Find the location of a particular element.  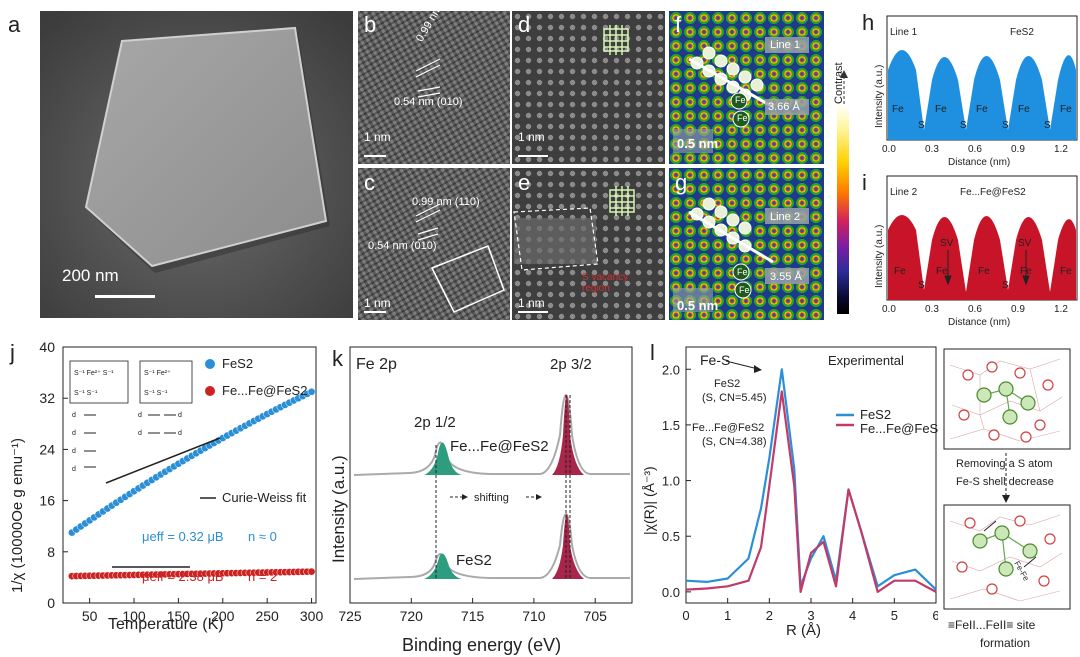

chart-l-ytick: 1.0 is located at coordinates (671, 481).